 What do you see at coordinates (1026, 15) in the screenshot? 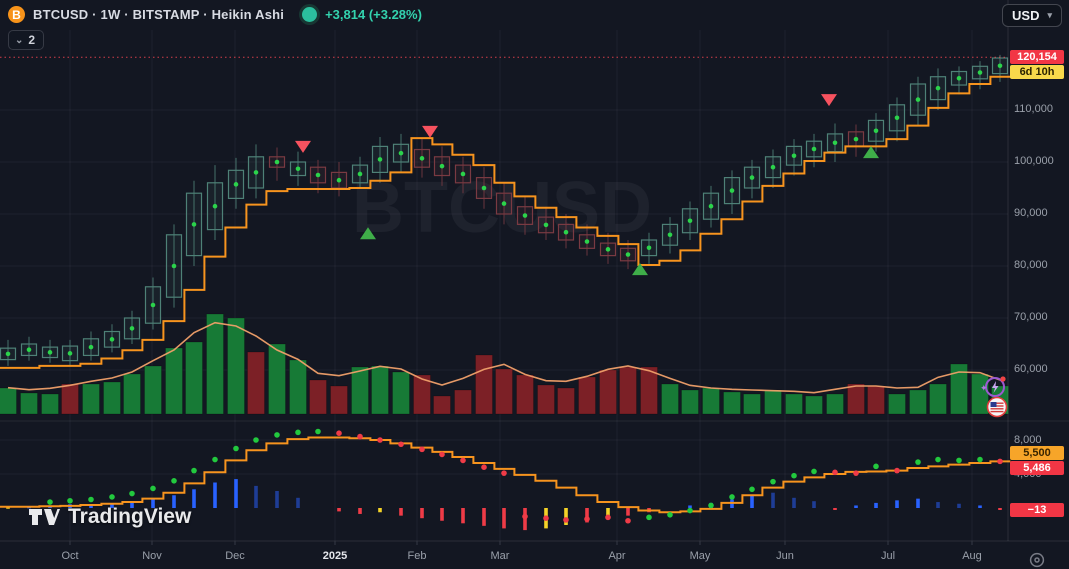
I see `currency-label: USD` at bounding box center [1026, 15].